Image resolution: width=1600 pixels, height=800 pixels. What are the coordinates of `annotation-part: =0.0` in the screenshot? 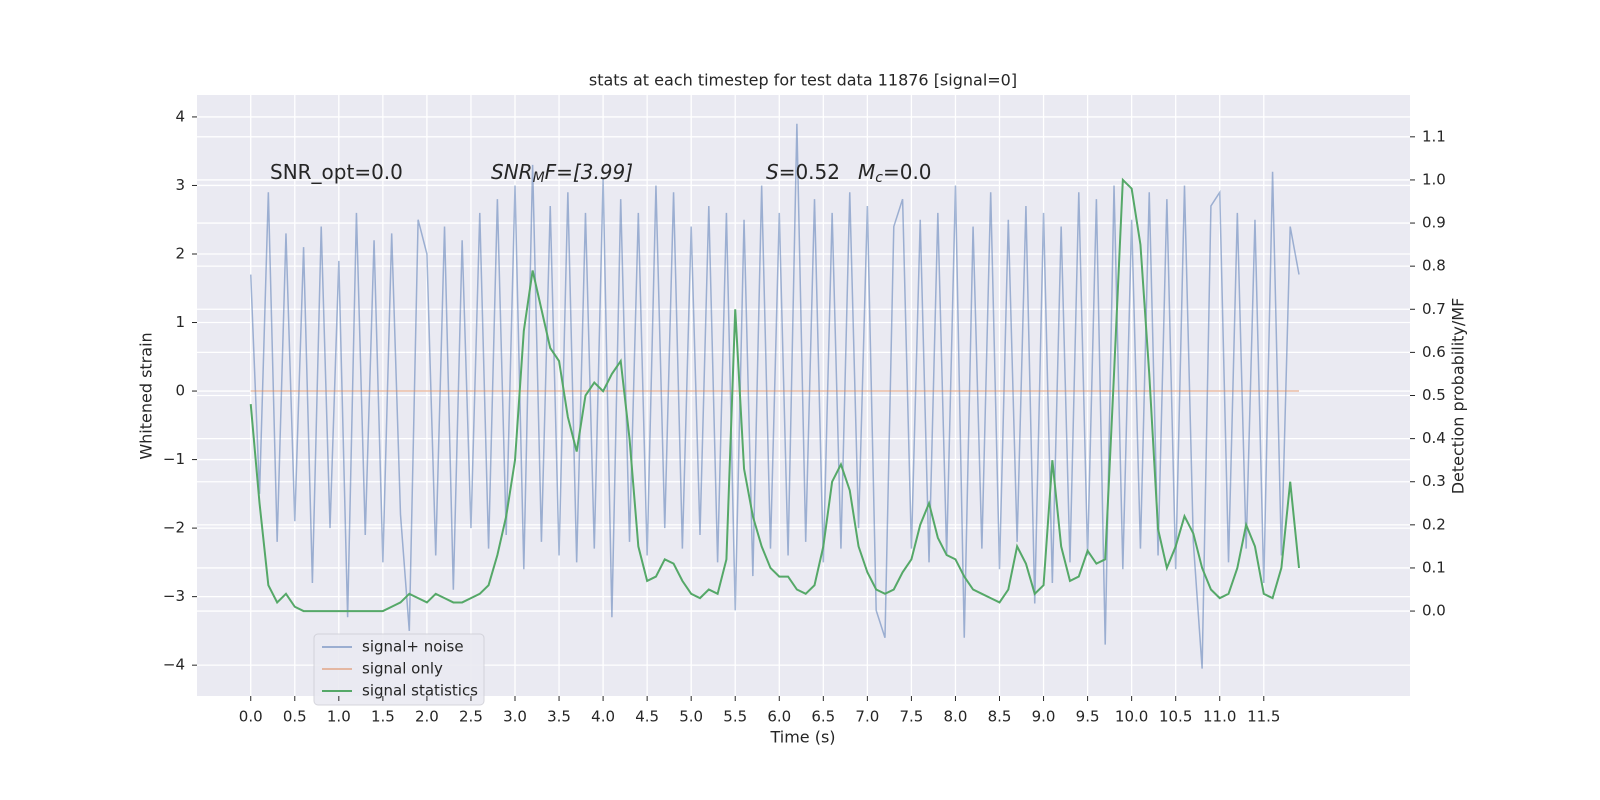 It's located at (907, 172).